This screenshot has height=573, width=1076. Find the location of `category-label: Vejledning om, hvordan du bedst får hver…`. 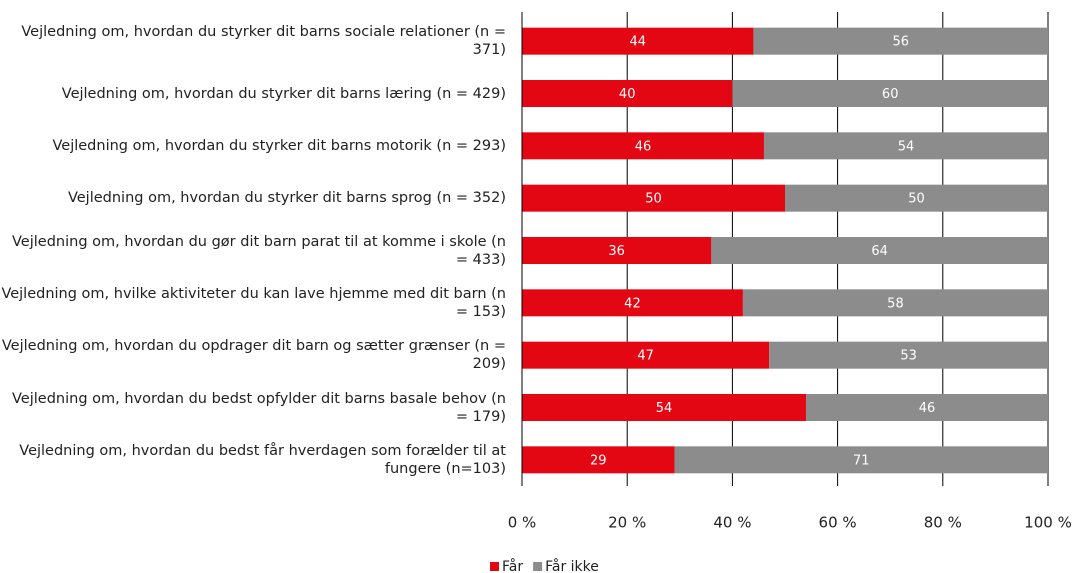

category-label: Vejledning om, hvordan du bedst får hver… is located at coordinates (262, 459).